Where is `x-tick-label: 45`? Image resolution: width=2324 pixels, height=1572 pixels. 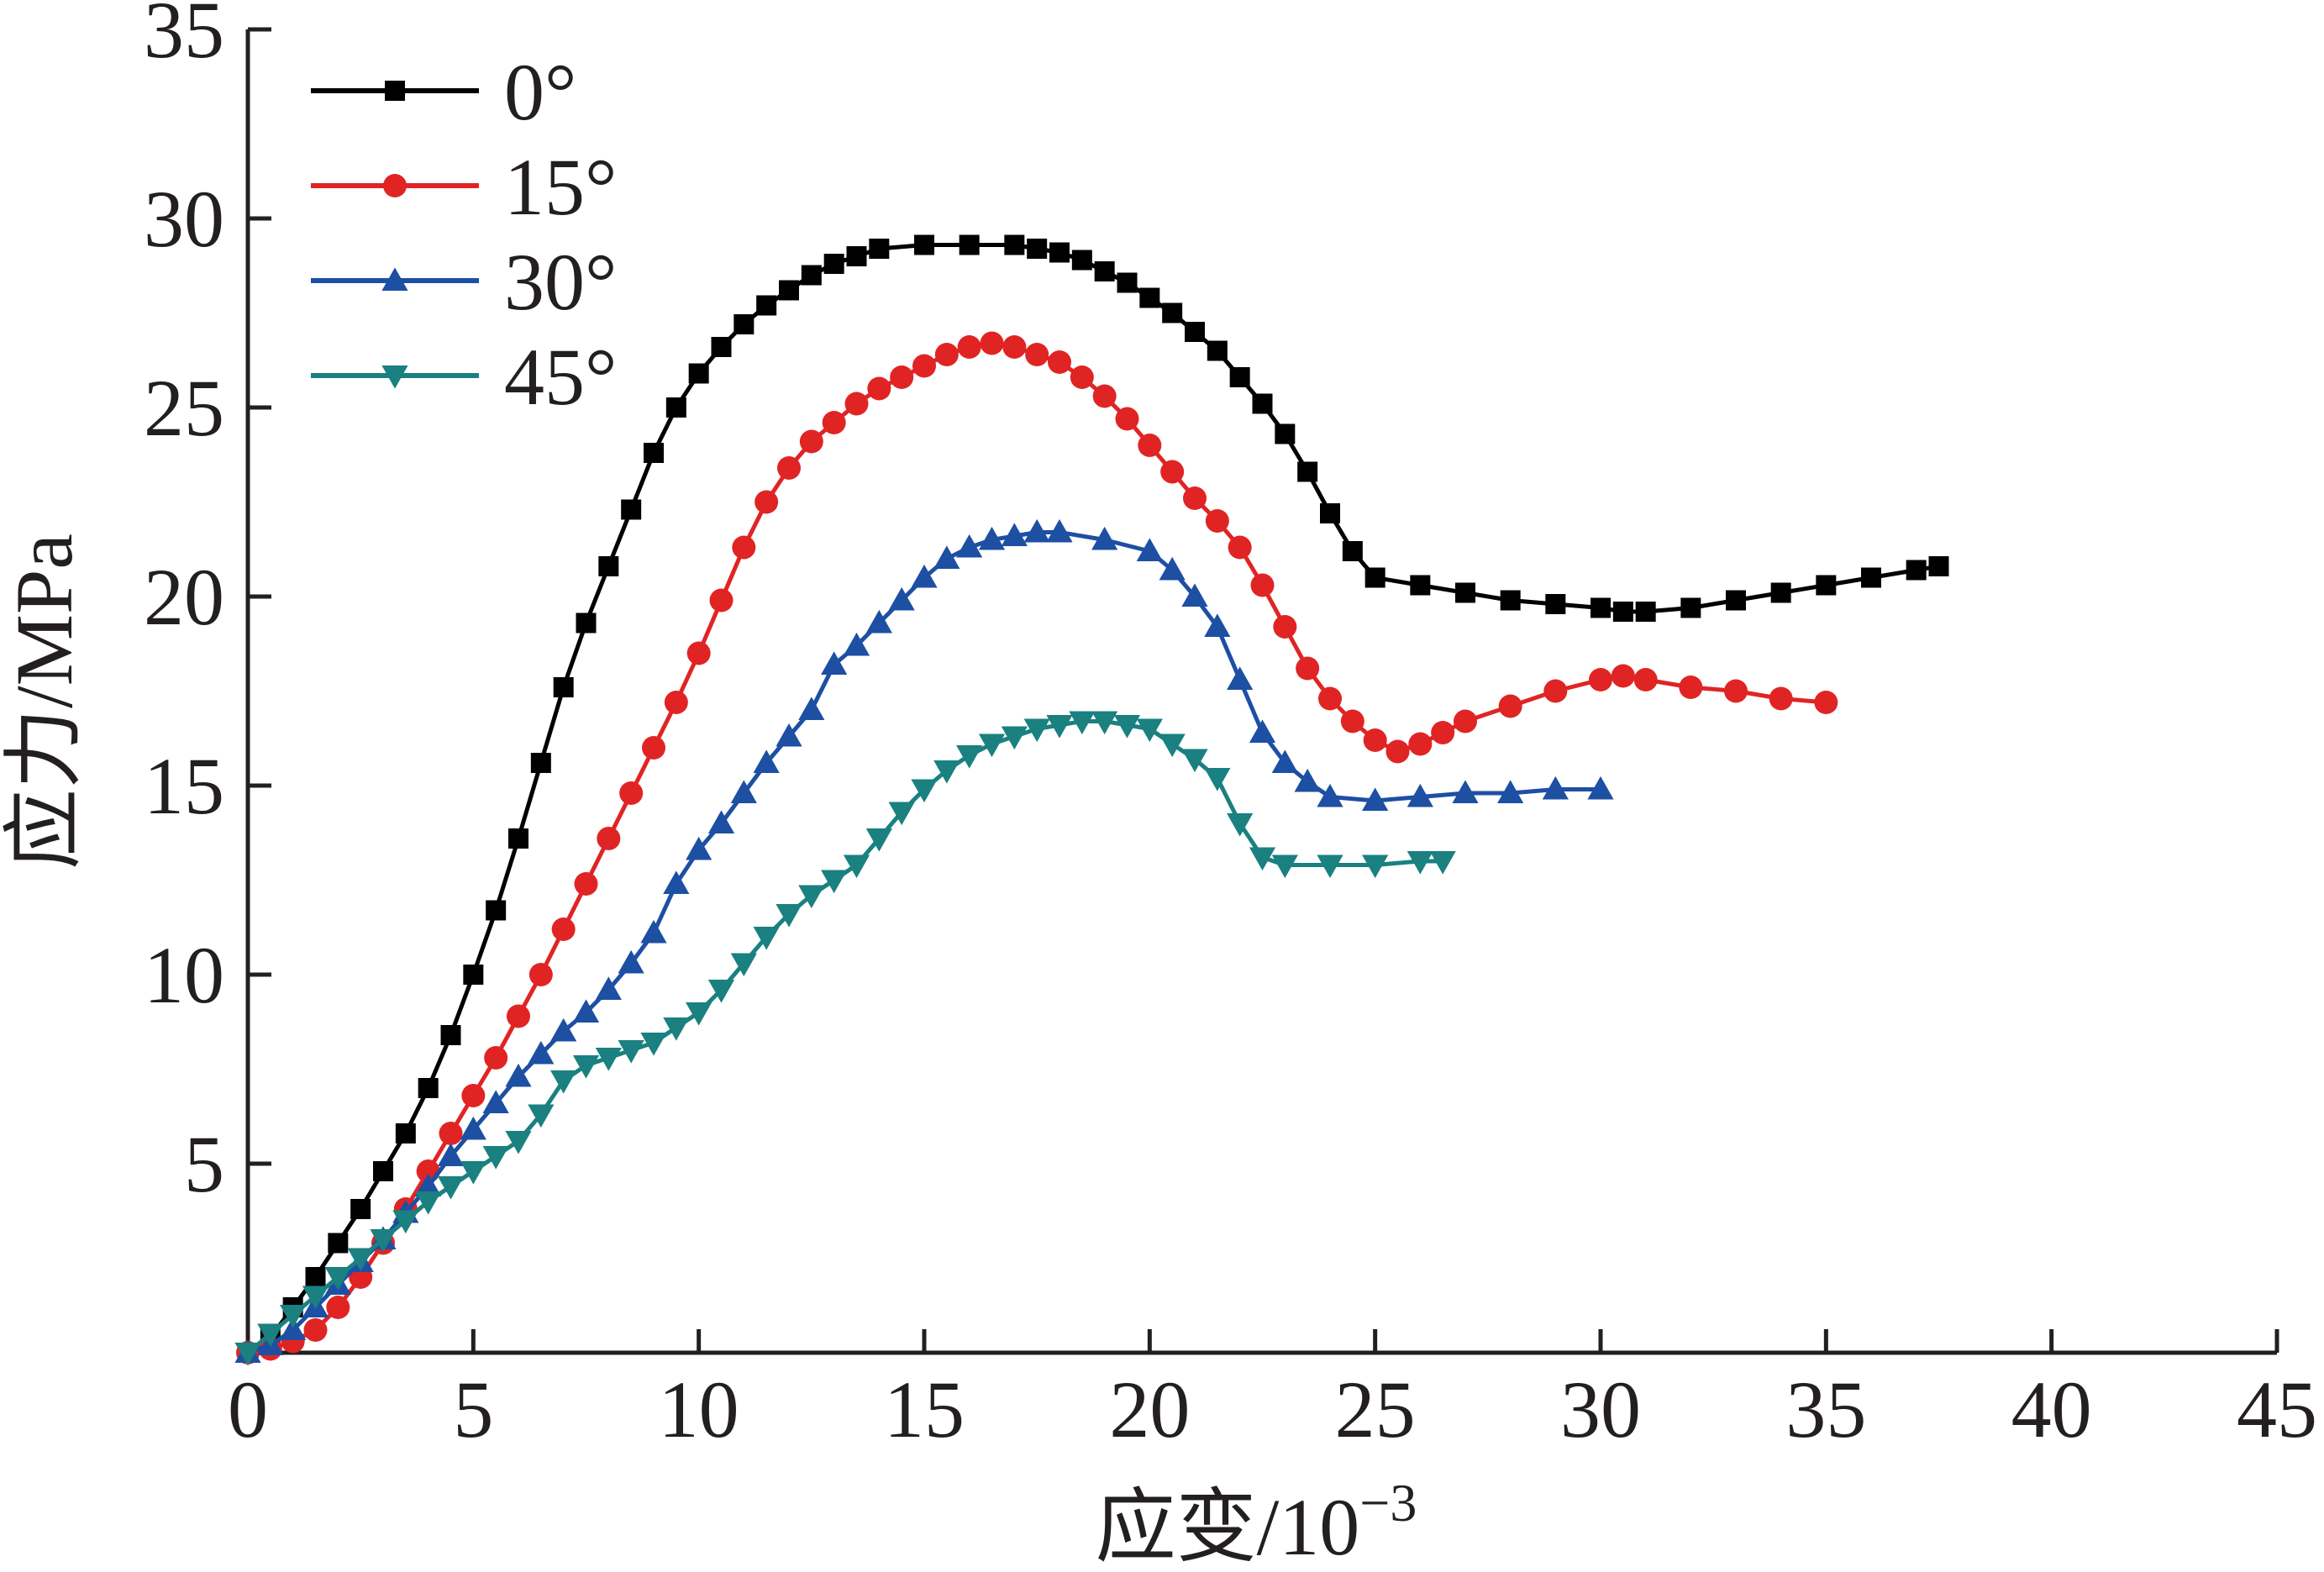 x-tick-label: 45 is located at coordinates (2277, 1409).